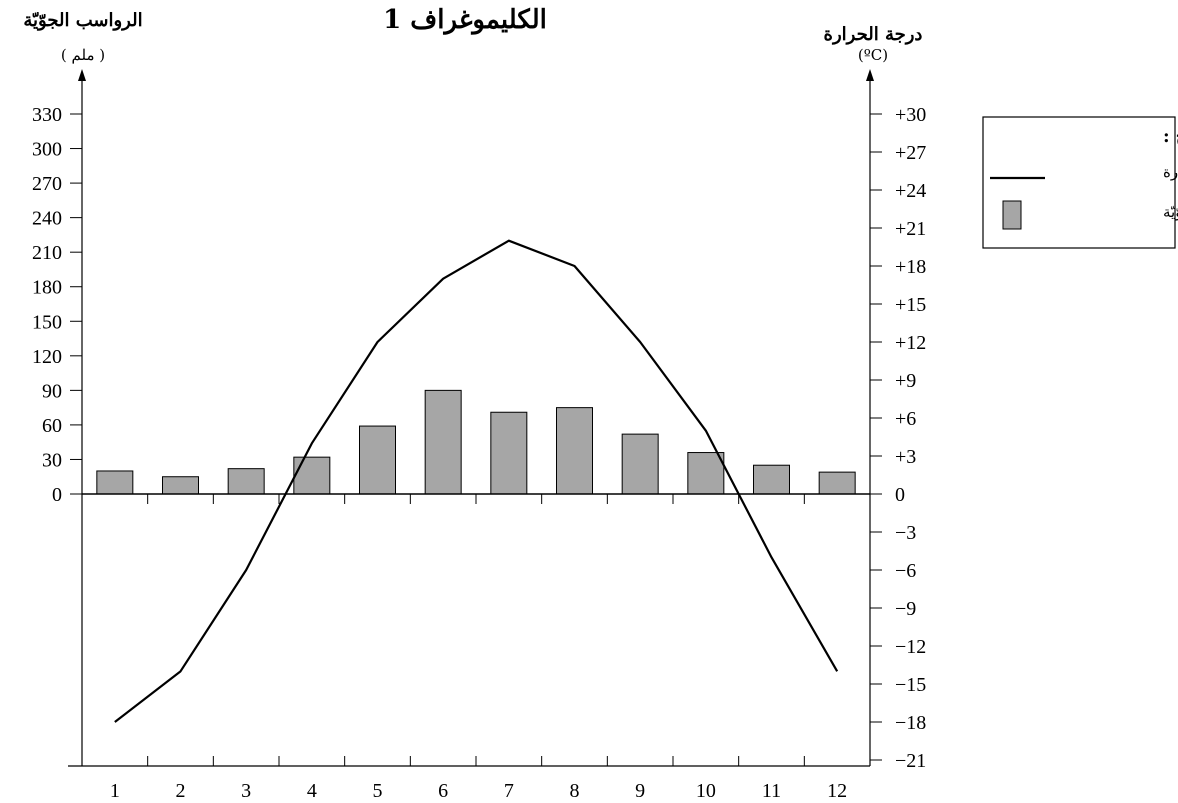 The width and height of the screenshot is (1178, 803). What do you see at coordinates (47, 322) in the screenshot?
I see `precip-tick-label: 150` at bounding box center [47, 322].